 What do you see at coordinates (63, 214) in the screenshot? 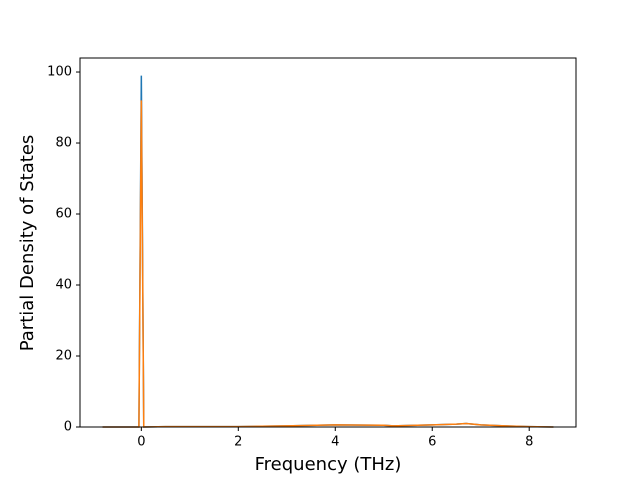
I see `y-tick-label: 60` at bounding box center [63, 214].